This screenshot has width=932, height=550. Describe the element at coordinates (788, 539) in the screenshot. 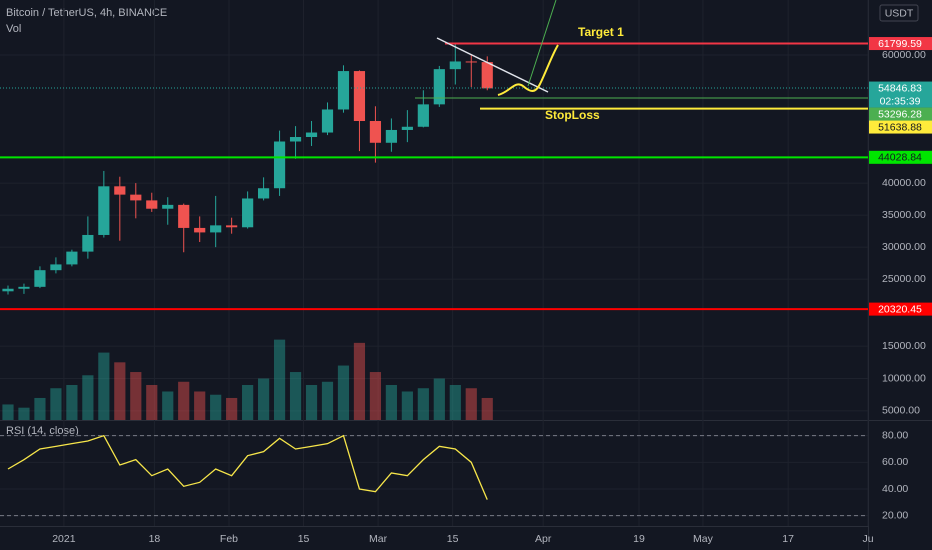

I see `x-tick-label: 17` at that location.